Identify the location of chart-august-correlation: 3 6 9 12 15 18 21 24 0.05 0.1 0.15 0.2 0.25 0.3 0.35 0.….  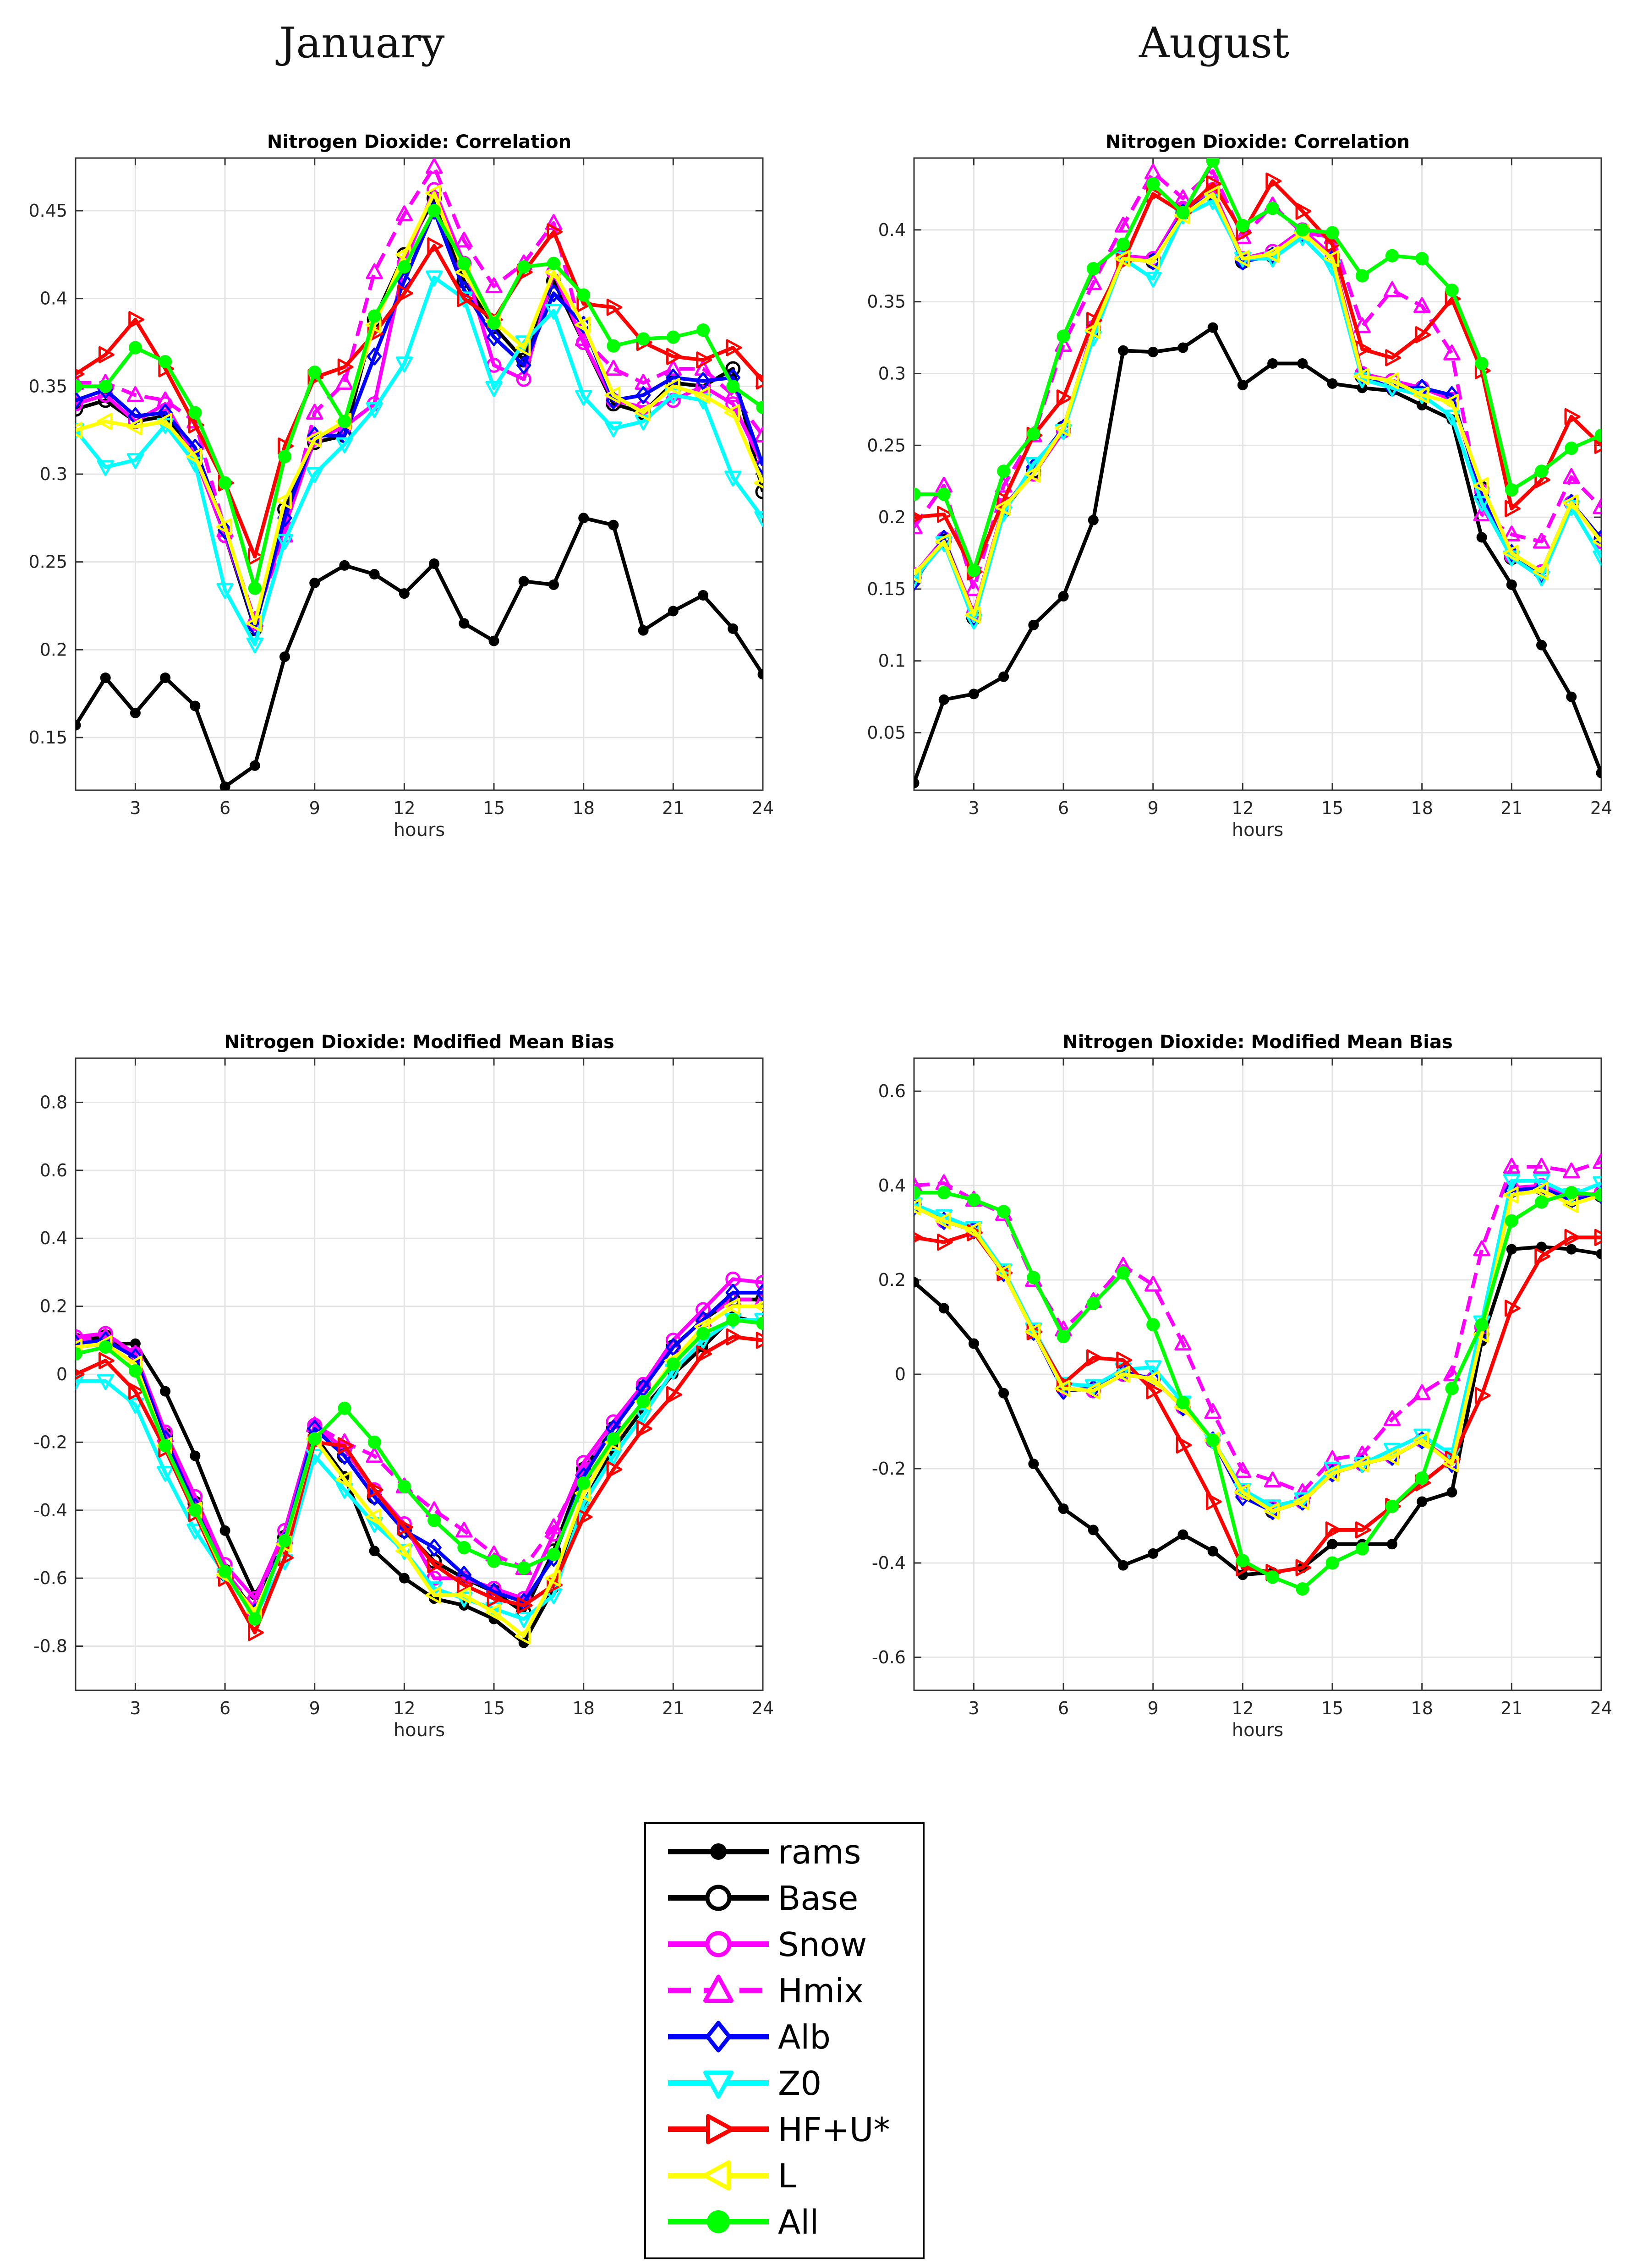
(1240, 486).